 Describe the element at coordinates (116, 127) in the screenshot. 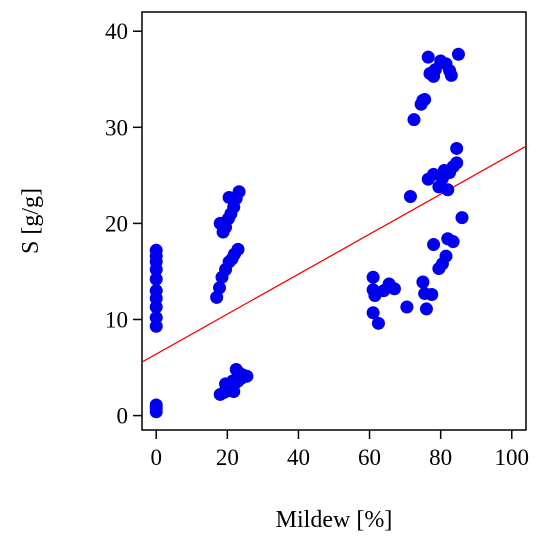

I see `y-tick-label-30: 30` at that location.